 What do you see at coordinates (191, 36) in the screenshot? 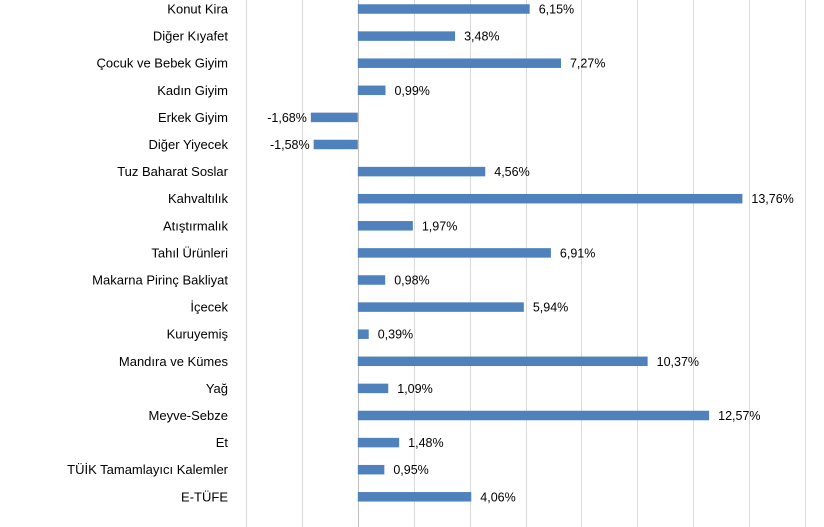
I see `category-label: Diğer Kıyafet` at bounding box center [191, 36].